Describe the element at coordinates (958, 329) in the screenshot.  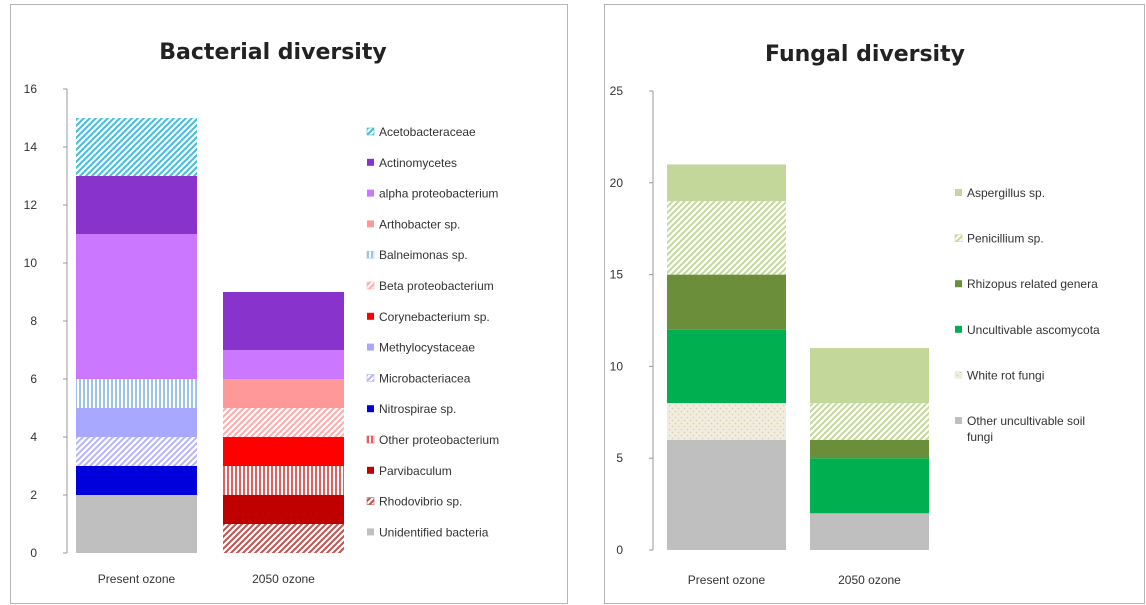
I see `legend-swatch-uncultivable-ascomycota` at that location.